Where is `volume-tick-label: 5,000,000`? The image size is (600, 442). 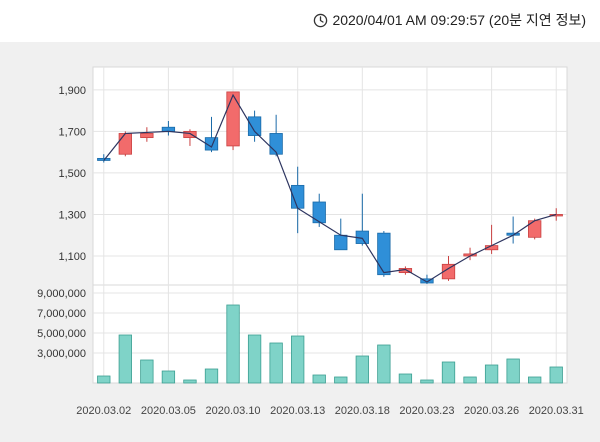 volume-tick-label: 5,000,000 is located at coordinates (61, 334).